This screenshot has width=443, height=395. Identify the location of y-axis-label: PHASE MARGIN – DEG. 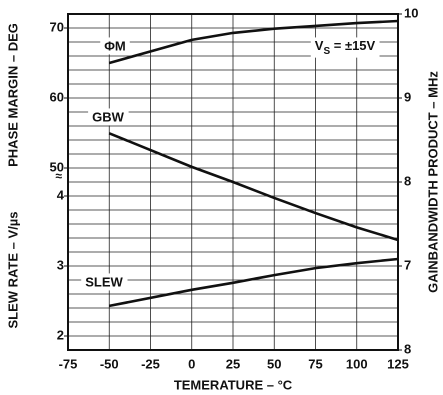
(12, 95).